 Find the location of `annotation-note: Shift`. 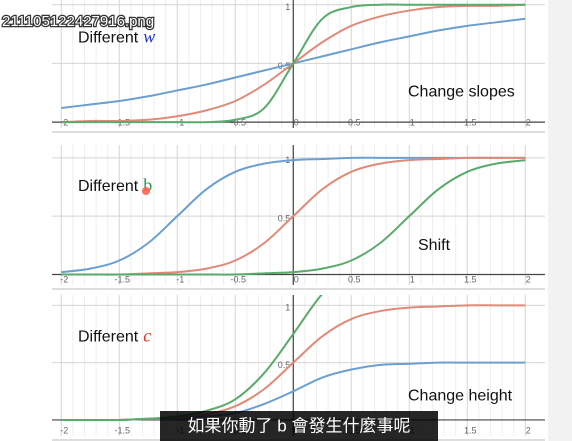

annotation-note: Shift is located at coordinates (434, 245).